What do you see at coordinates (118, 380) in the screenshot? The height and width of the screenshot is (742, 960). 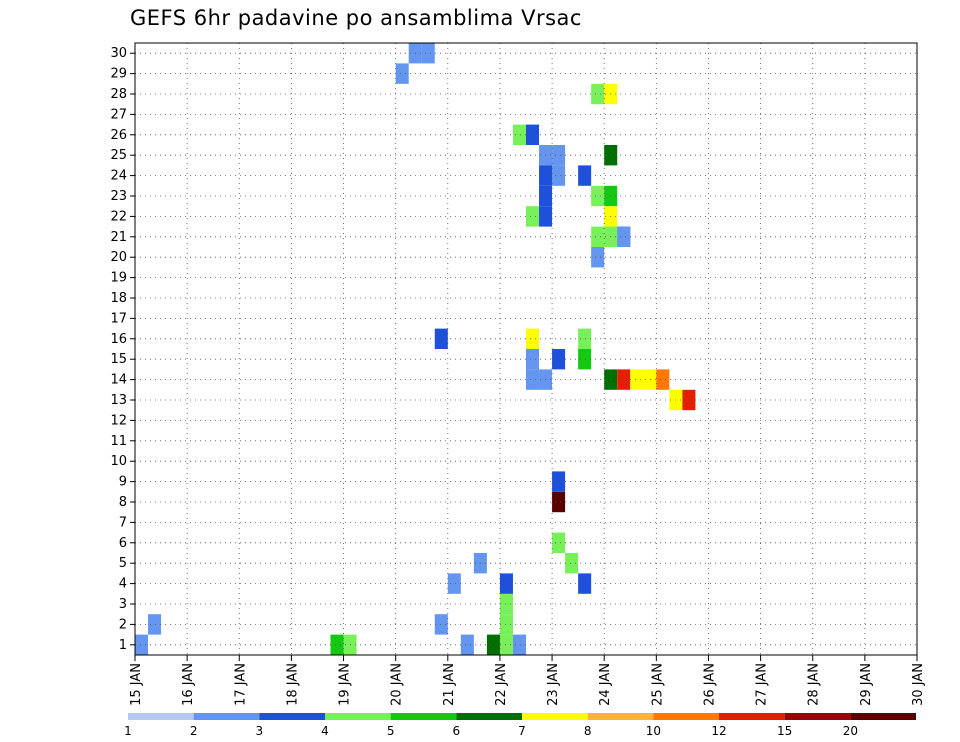 I see `y-tick-label: 14` at bounding box center [118, 380].